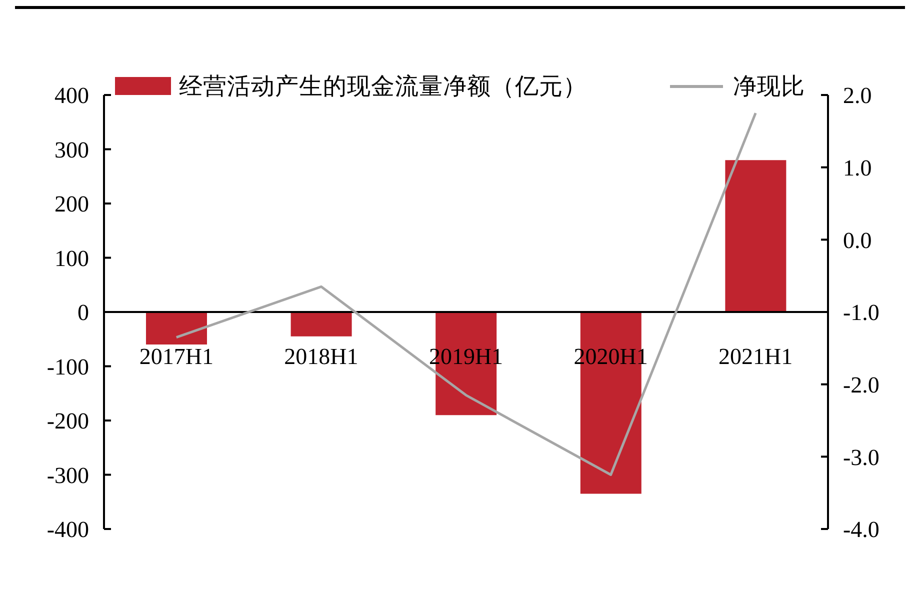 The height and width of the screenshot is (590, 920). What do you see at coordinates (71, 204) in the screenshot?
I see `y-tick-label: 200` at bounding box center [71, 204].